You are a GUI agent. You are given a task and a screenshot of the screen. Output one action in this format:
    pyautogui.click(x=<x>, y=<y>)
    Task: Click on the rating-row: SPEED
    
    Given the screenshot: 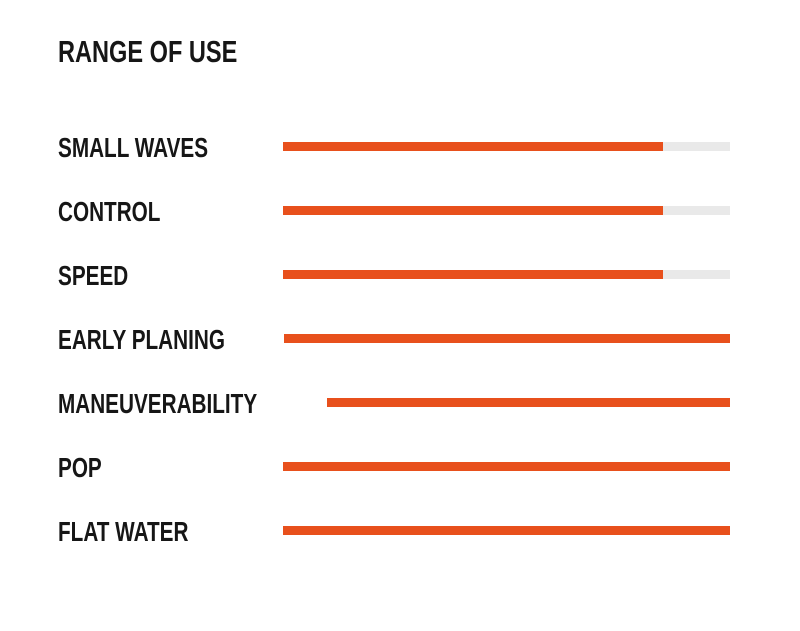 What is the action you would take?
    pyautogui.click(x=394, y=276)
    